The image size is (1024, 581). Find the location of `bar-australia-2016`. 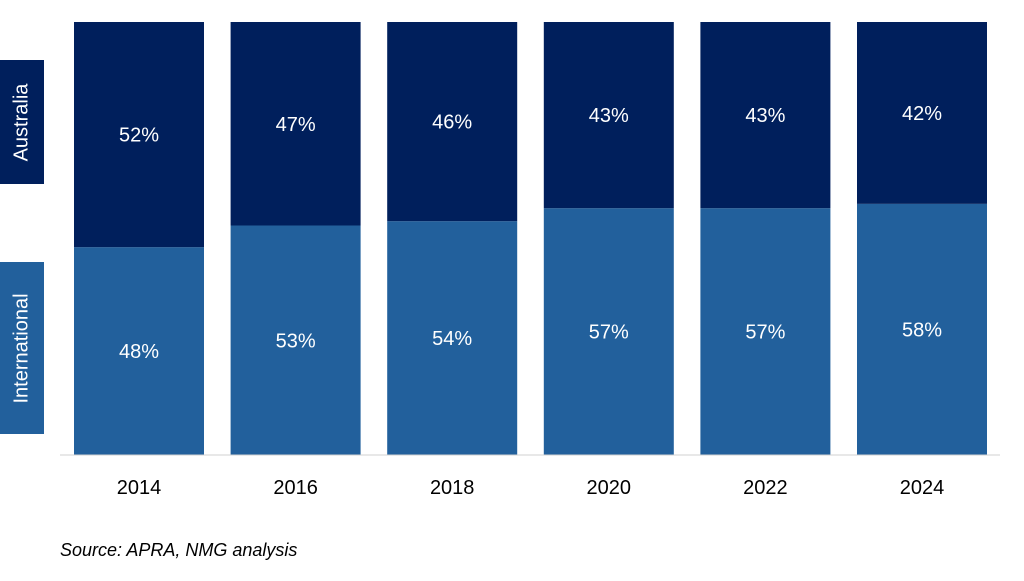

bar-australia-2016 is located at coordinates (295, 124).